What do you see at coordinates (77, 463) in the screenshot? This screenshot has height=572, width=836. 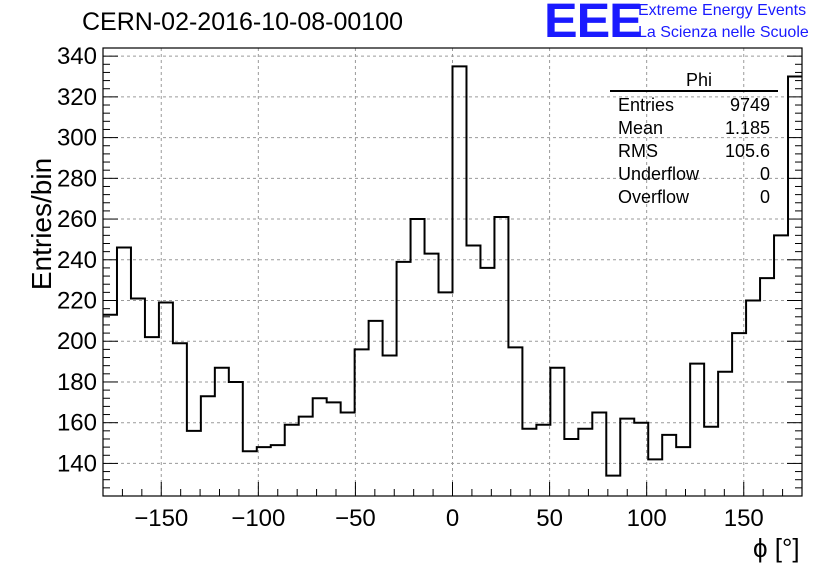 I see `y-tick-label: 140` at bounding box center [77, 463].